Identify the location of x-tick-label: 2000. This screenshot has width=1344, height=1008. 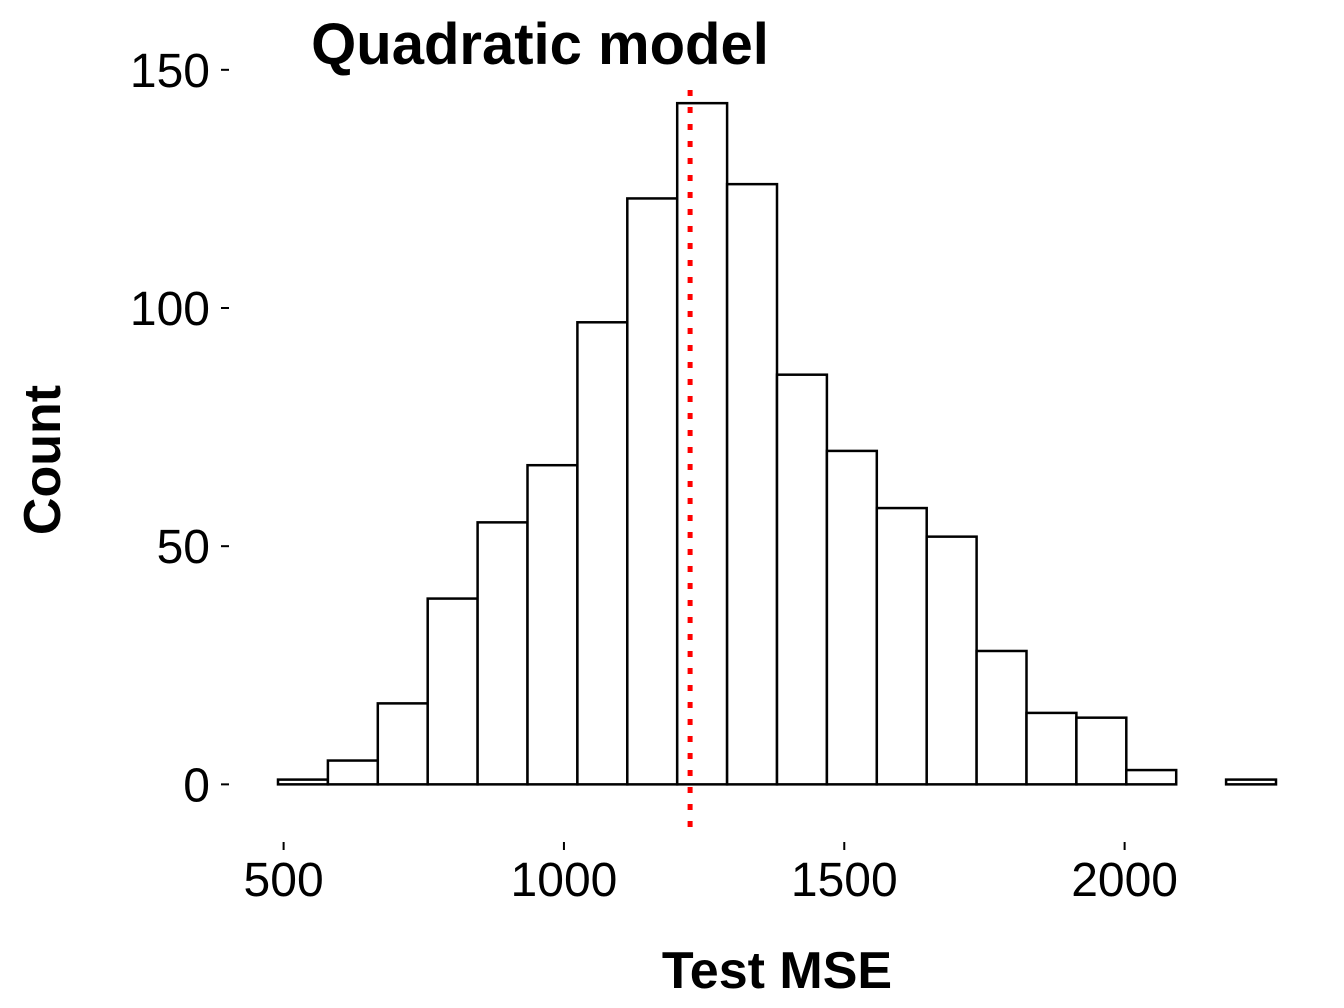
(1124, 880).